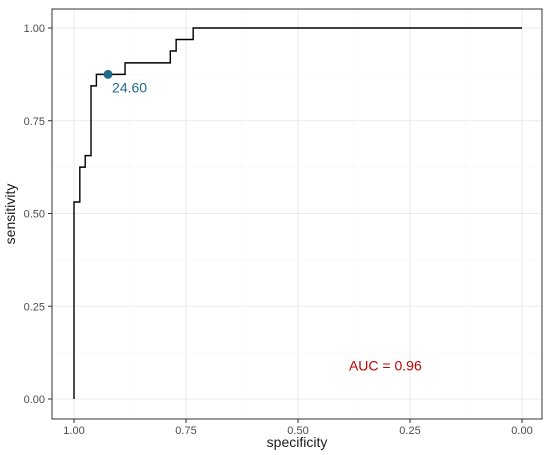 The height and width of the screenshot is (455, 550). I want to click on threshold-point, so click(108, 74).